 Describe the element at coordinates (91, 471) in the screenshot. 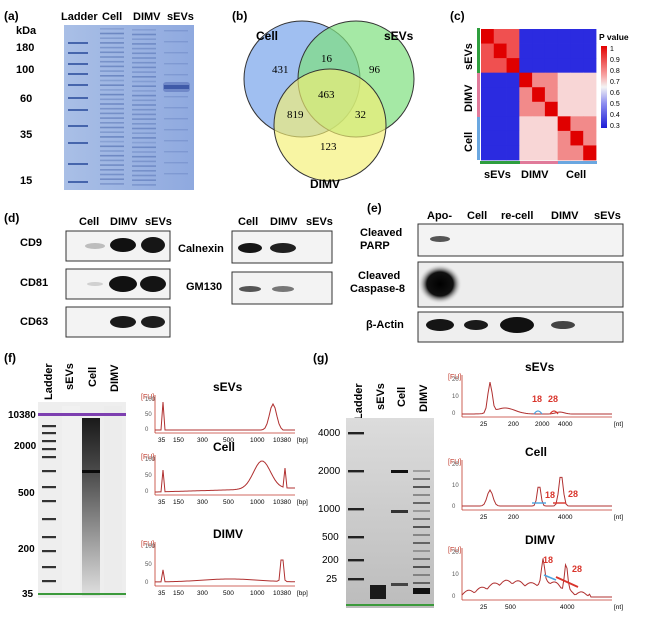

I see `cell-main-band` at that location.